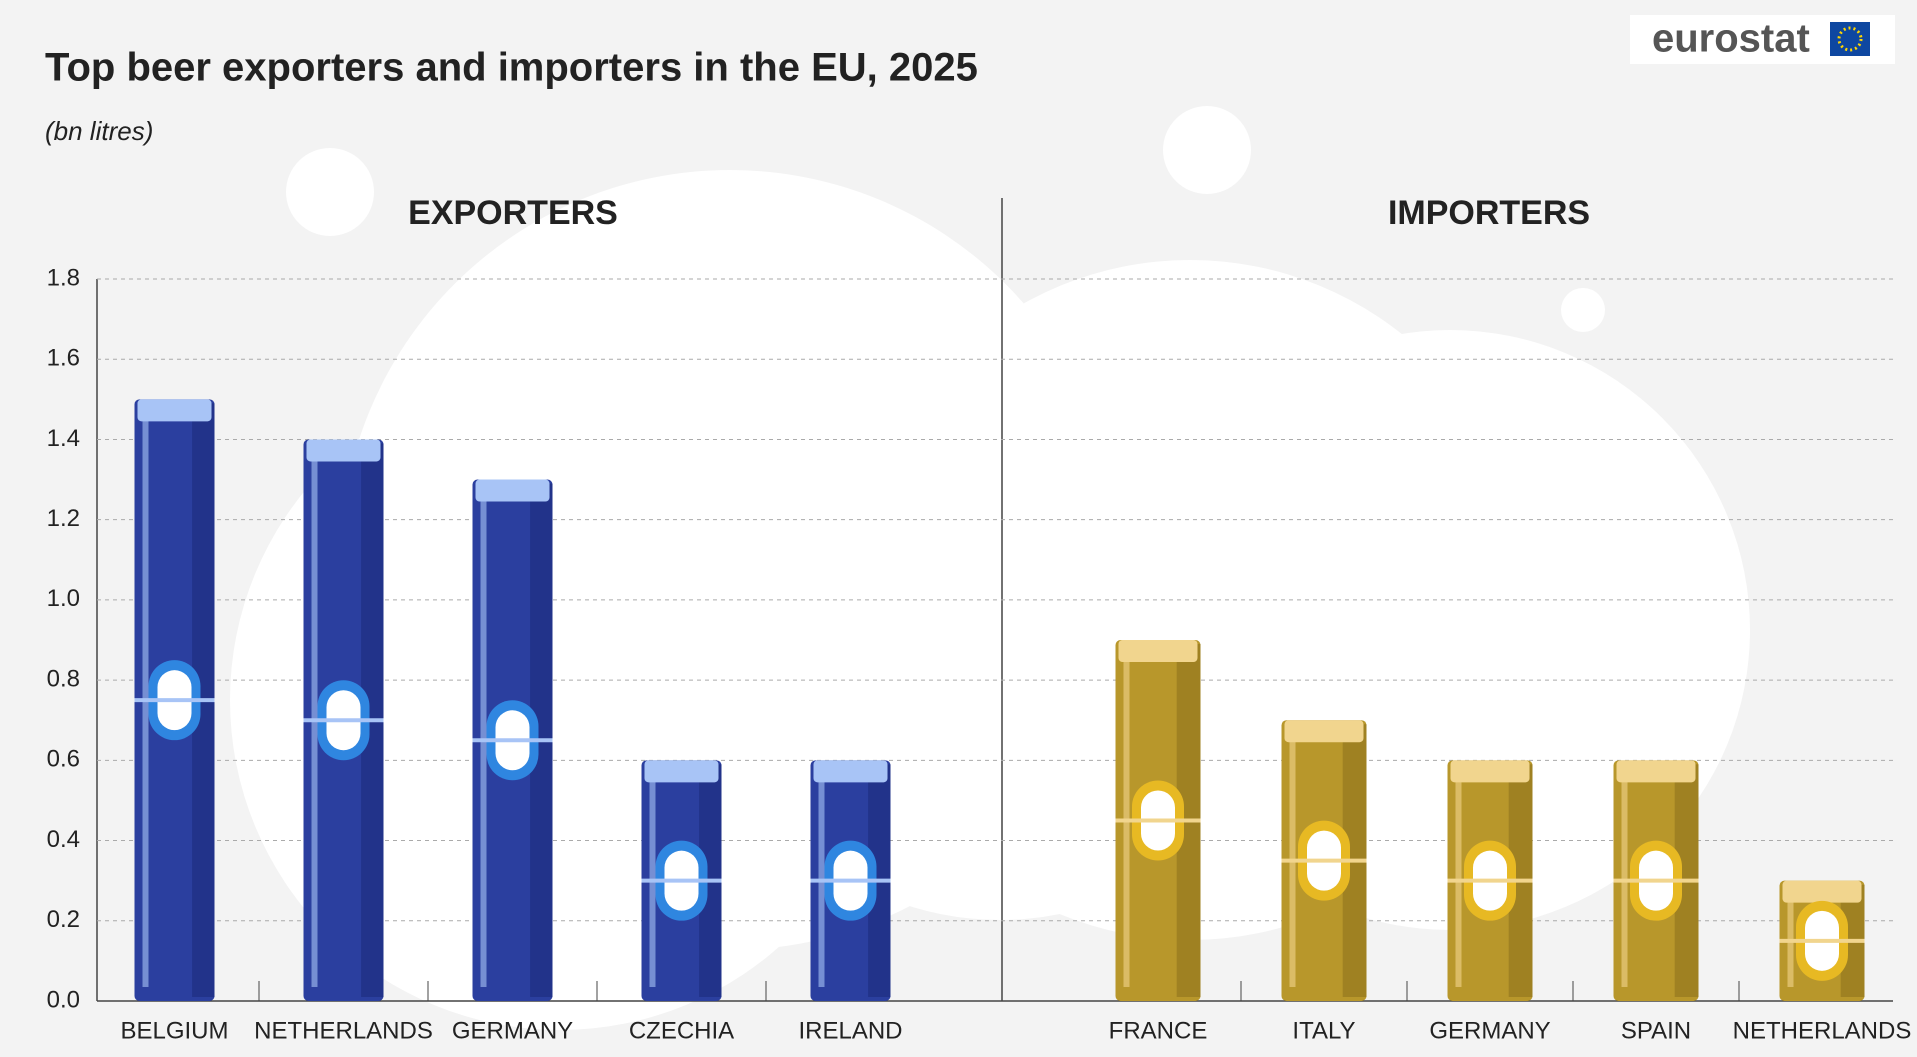 The image size is (1917, 1057). Describe the element at coordinates (681, 1030) in the screenshot. I see `x-tick-label: CZECHIA` at that location.